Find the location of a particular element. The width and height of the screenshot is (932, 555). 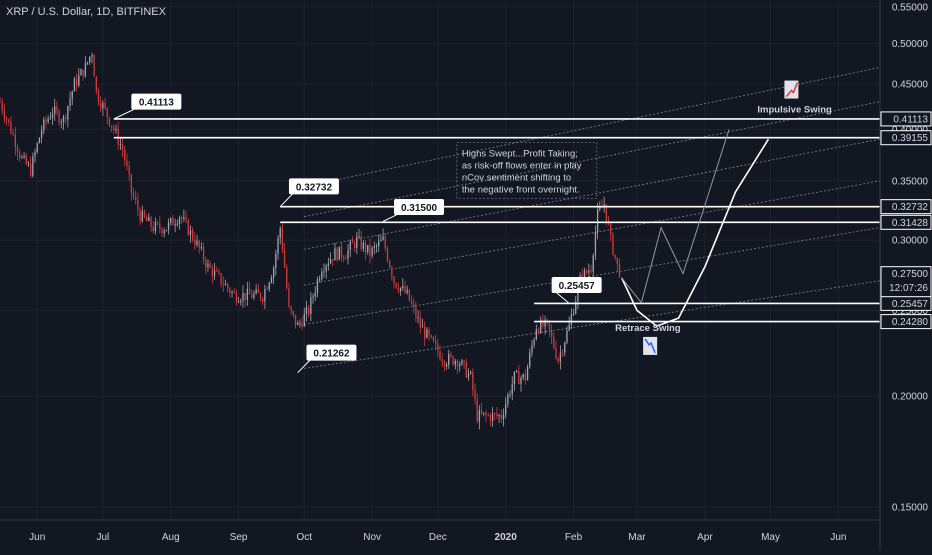

impulsive-swing-label: Impulsive Swing is located at coordinates (794, 110).